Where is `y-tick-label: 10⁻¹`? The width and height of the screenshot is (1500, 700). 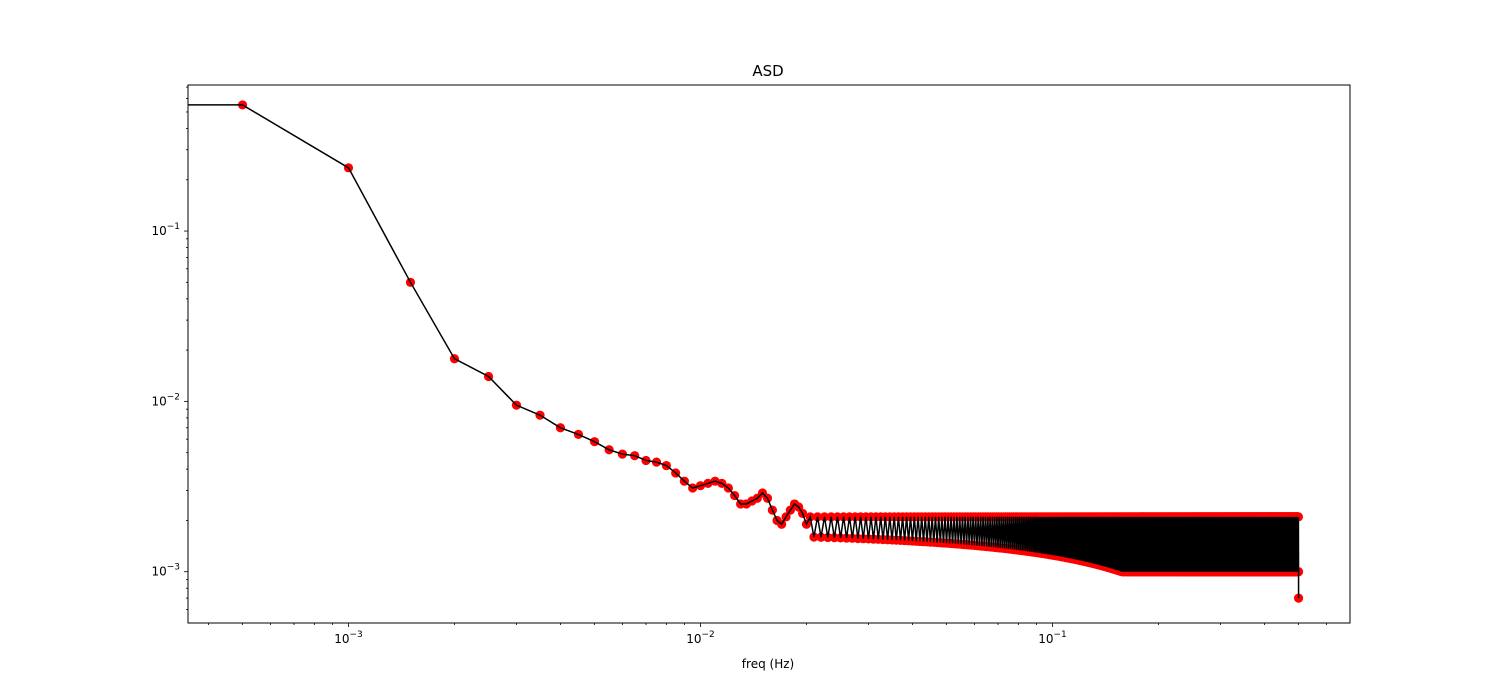 y-tick-label: 10⁻¹ is located at coordinates (165, 230).